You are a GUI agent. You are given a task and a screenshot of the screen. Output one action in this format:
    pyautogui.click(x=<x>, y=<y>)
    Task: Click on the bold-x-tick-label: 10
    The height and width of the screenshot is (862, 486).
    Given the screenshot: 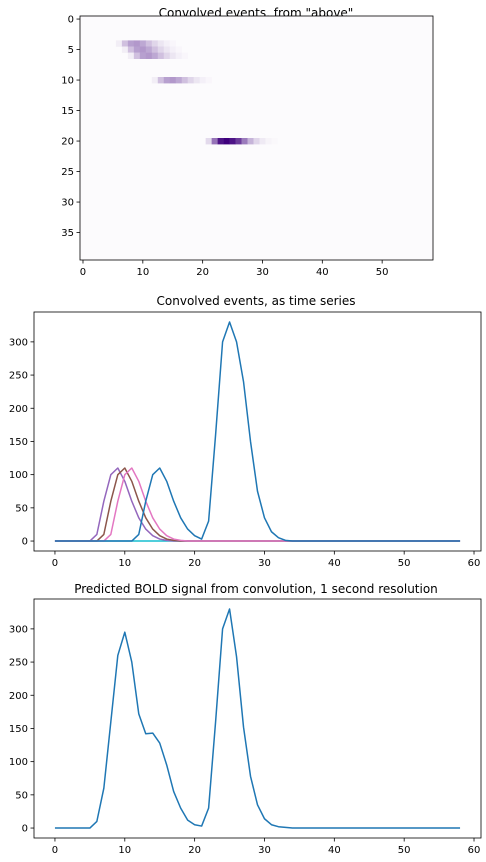 What is the action you would take?
    pyautogui.click(x=124, y=850)
    